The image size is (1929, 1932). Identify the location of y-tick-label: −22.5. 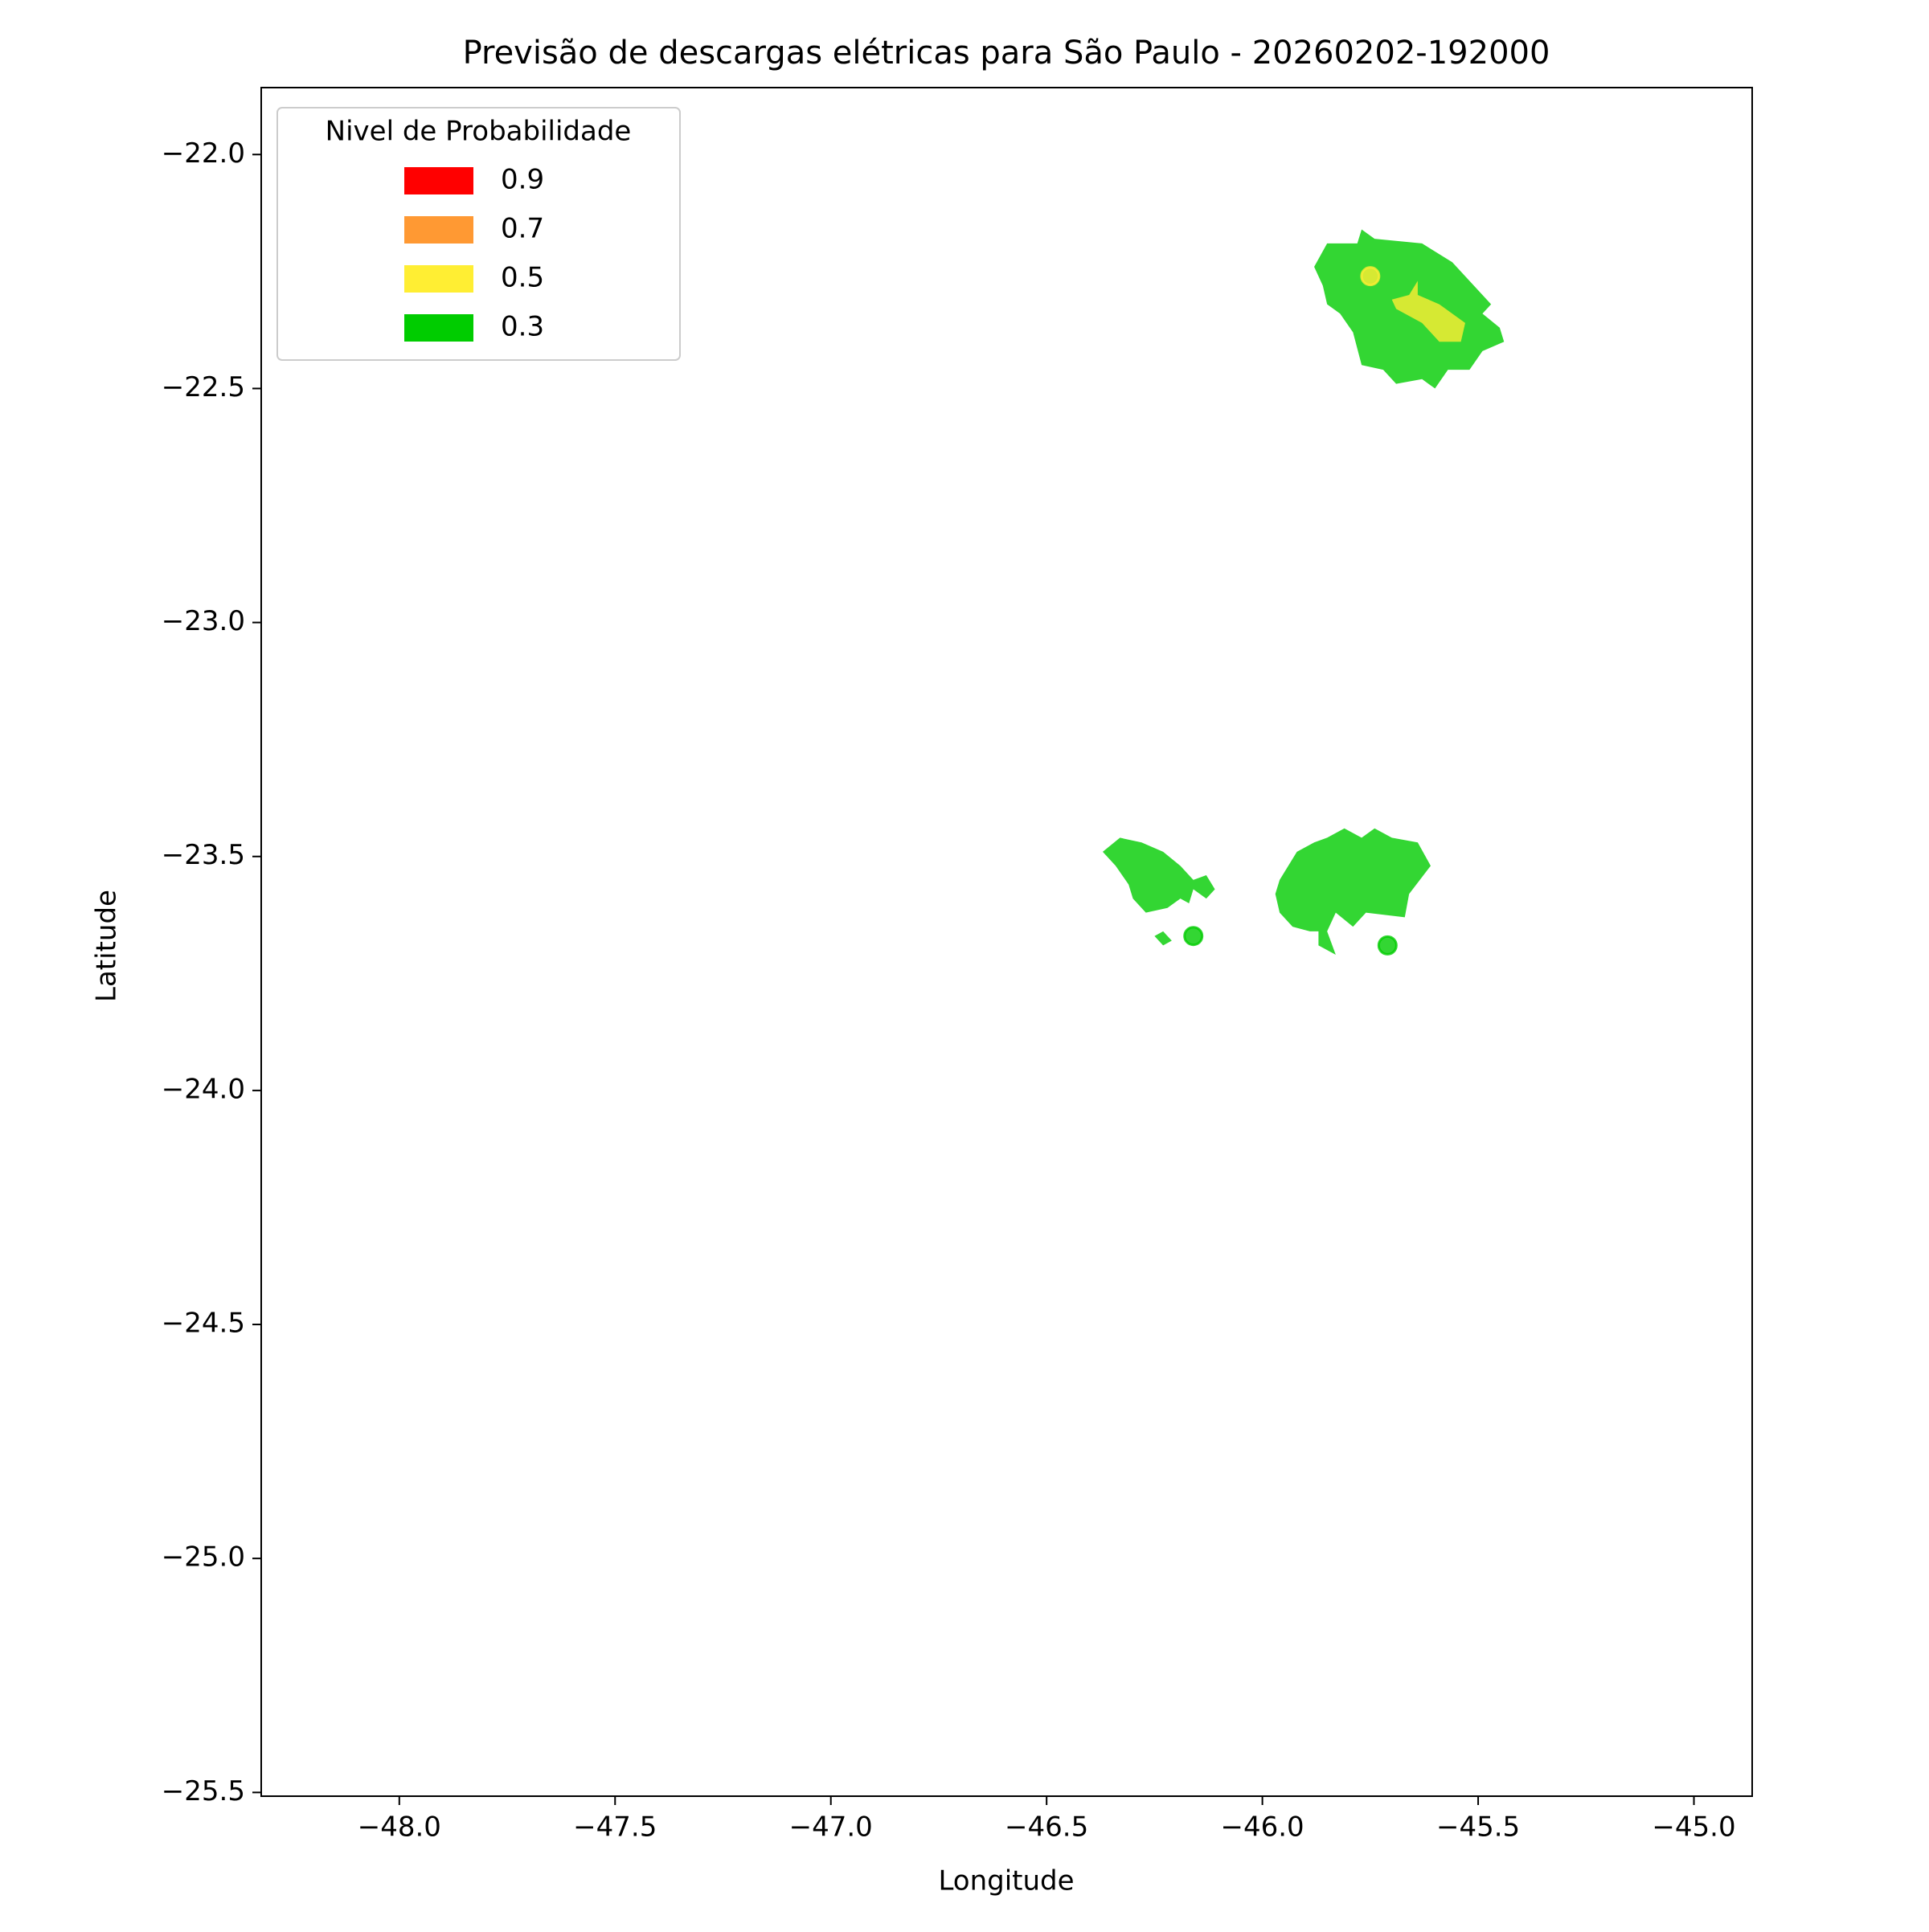
(203, 387).